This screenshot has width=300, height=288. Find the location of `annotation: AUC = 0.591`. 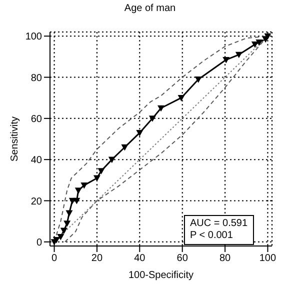

annotation: AUC = 0.591 is located at coordinates (219, 224).